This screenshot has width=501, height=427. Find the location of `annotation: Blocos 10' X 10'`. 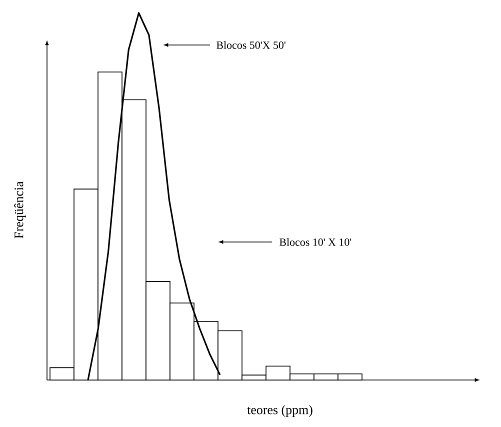

annotation: Blocos 10' X 10' is located at coordinates (316, 242).